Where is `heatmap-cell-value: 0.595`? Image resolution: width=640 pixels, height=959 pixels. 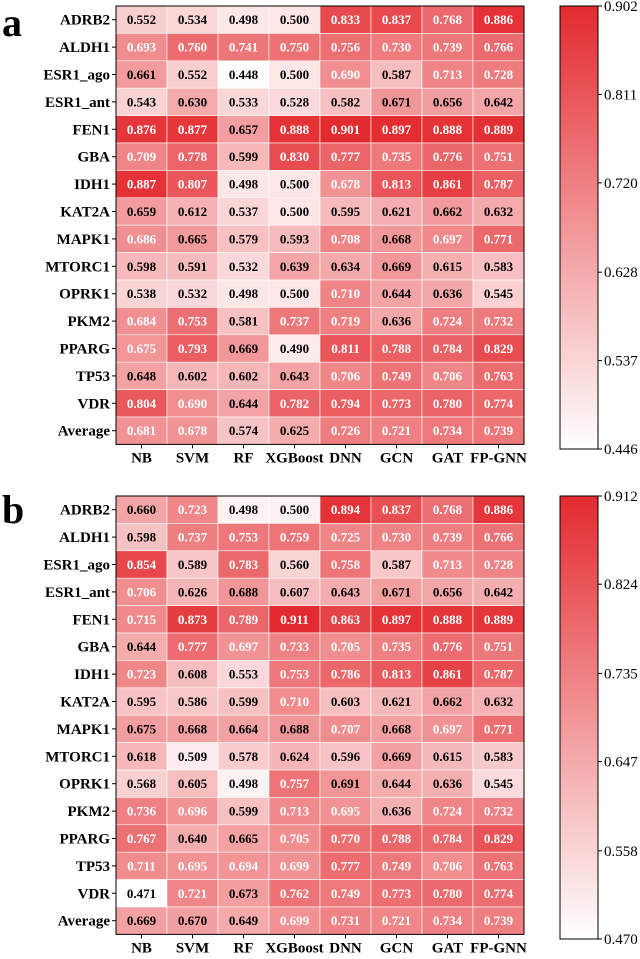
heatmap-cell-value: 0.595 is located at coordinates (142, 701).